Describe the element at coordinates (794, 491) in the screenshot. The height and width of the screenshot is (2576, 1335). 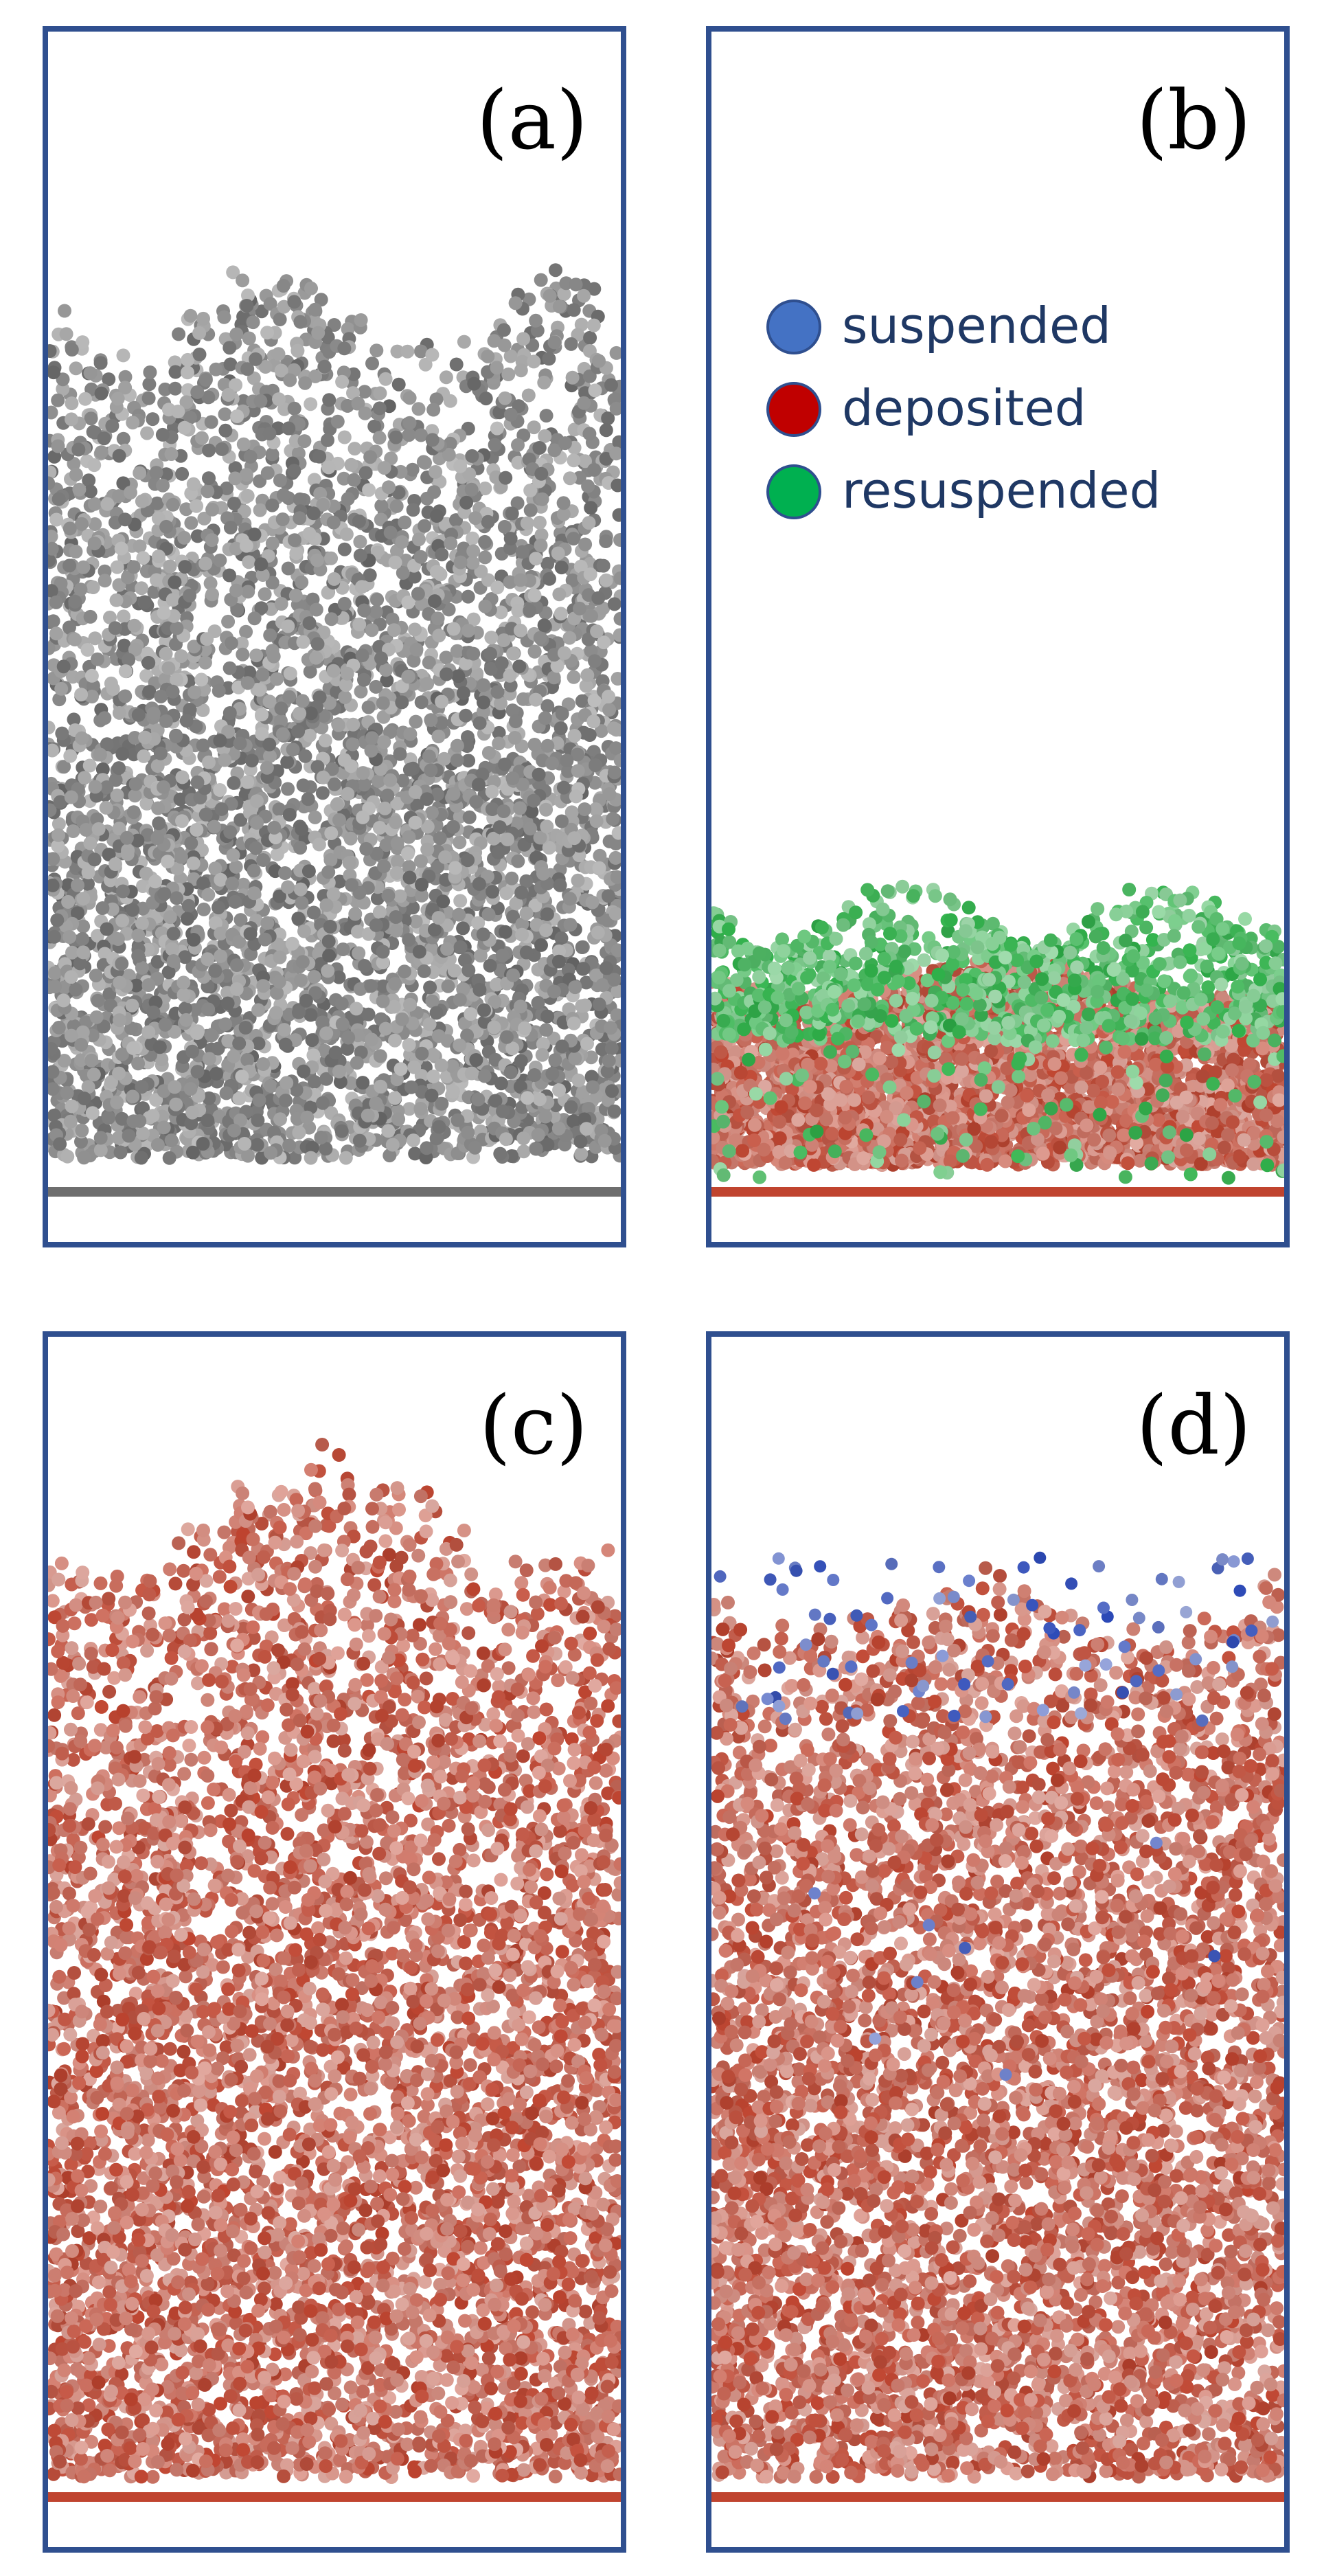
I see `resuspended-dot-icon` at that location.